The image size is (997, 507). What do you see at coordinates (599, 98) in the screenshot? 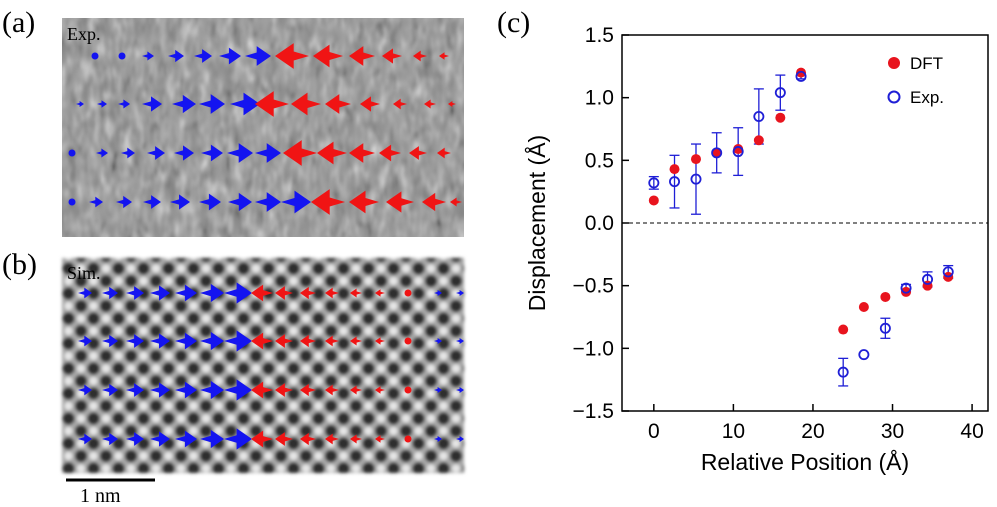
I see `y-tick-label: 1.0` at bounding box center [599, 98].